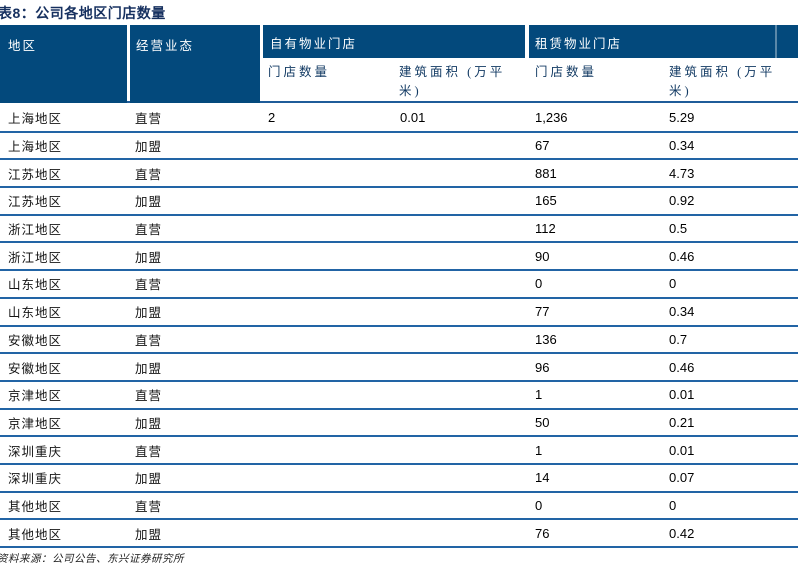  What do you see at coordinates (399, 478) in the screenshot?
I see `table-row: 深圳重庆 加盟 14 0.07` at bounding box center [399, 478].